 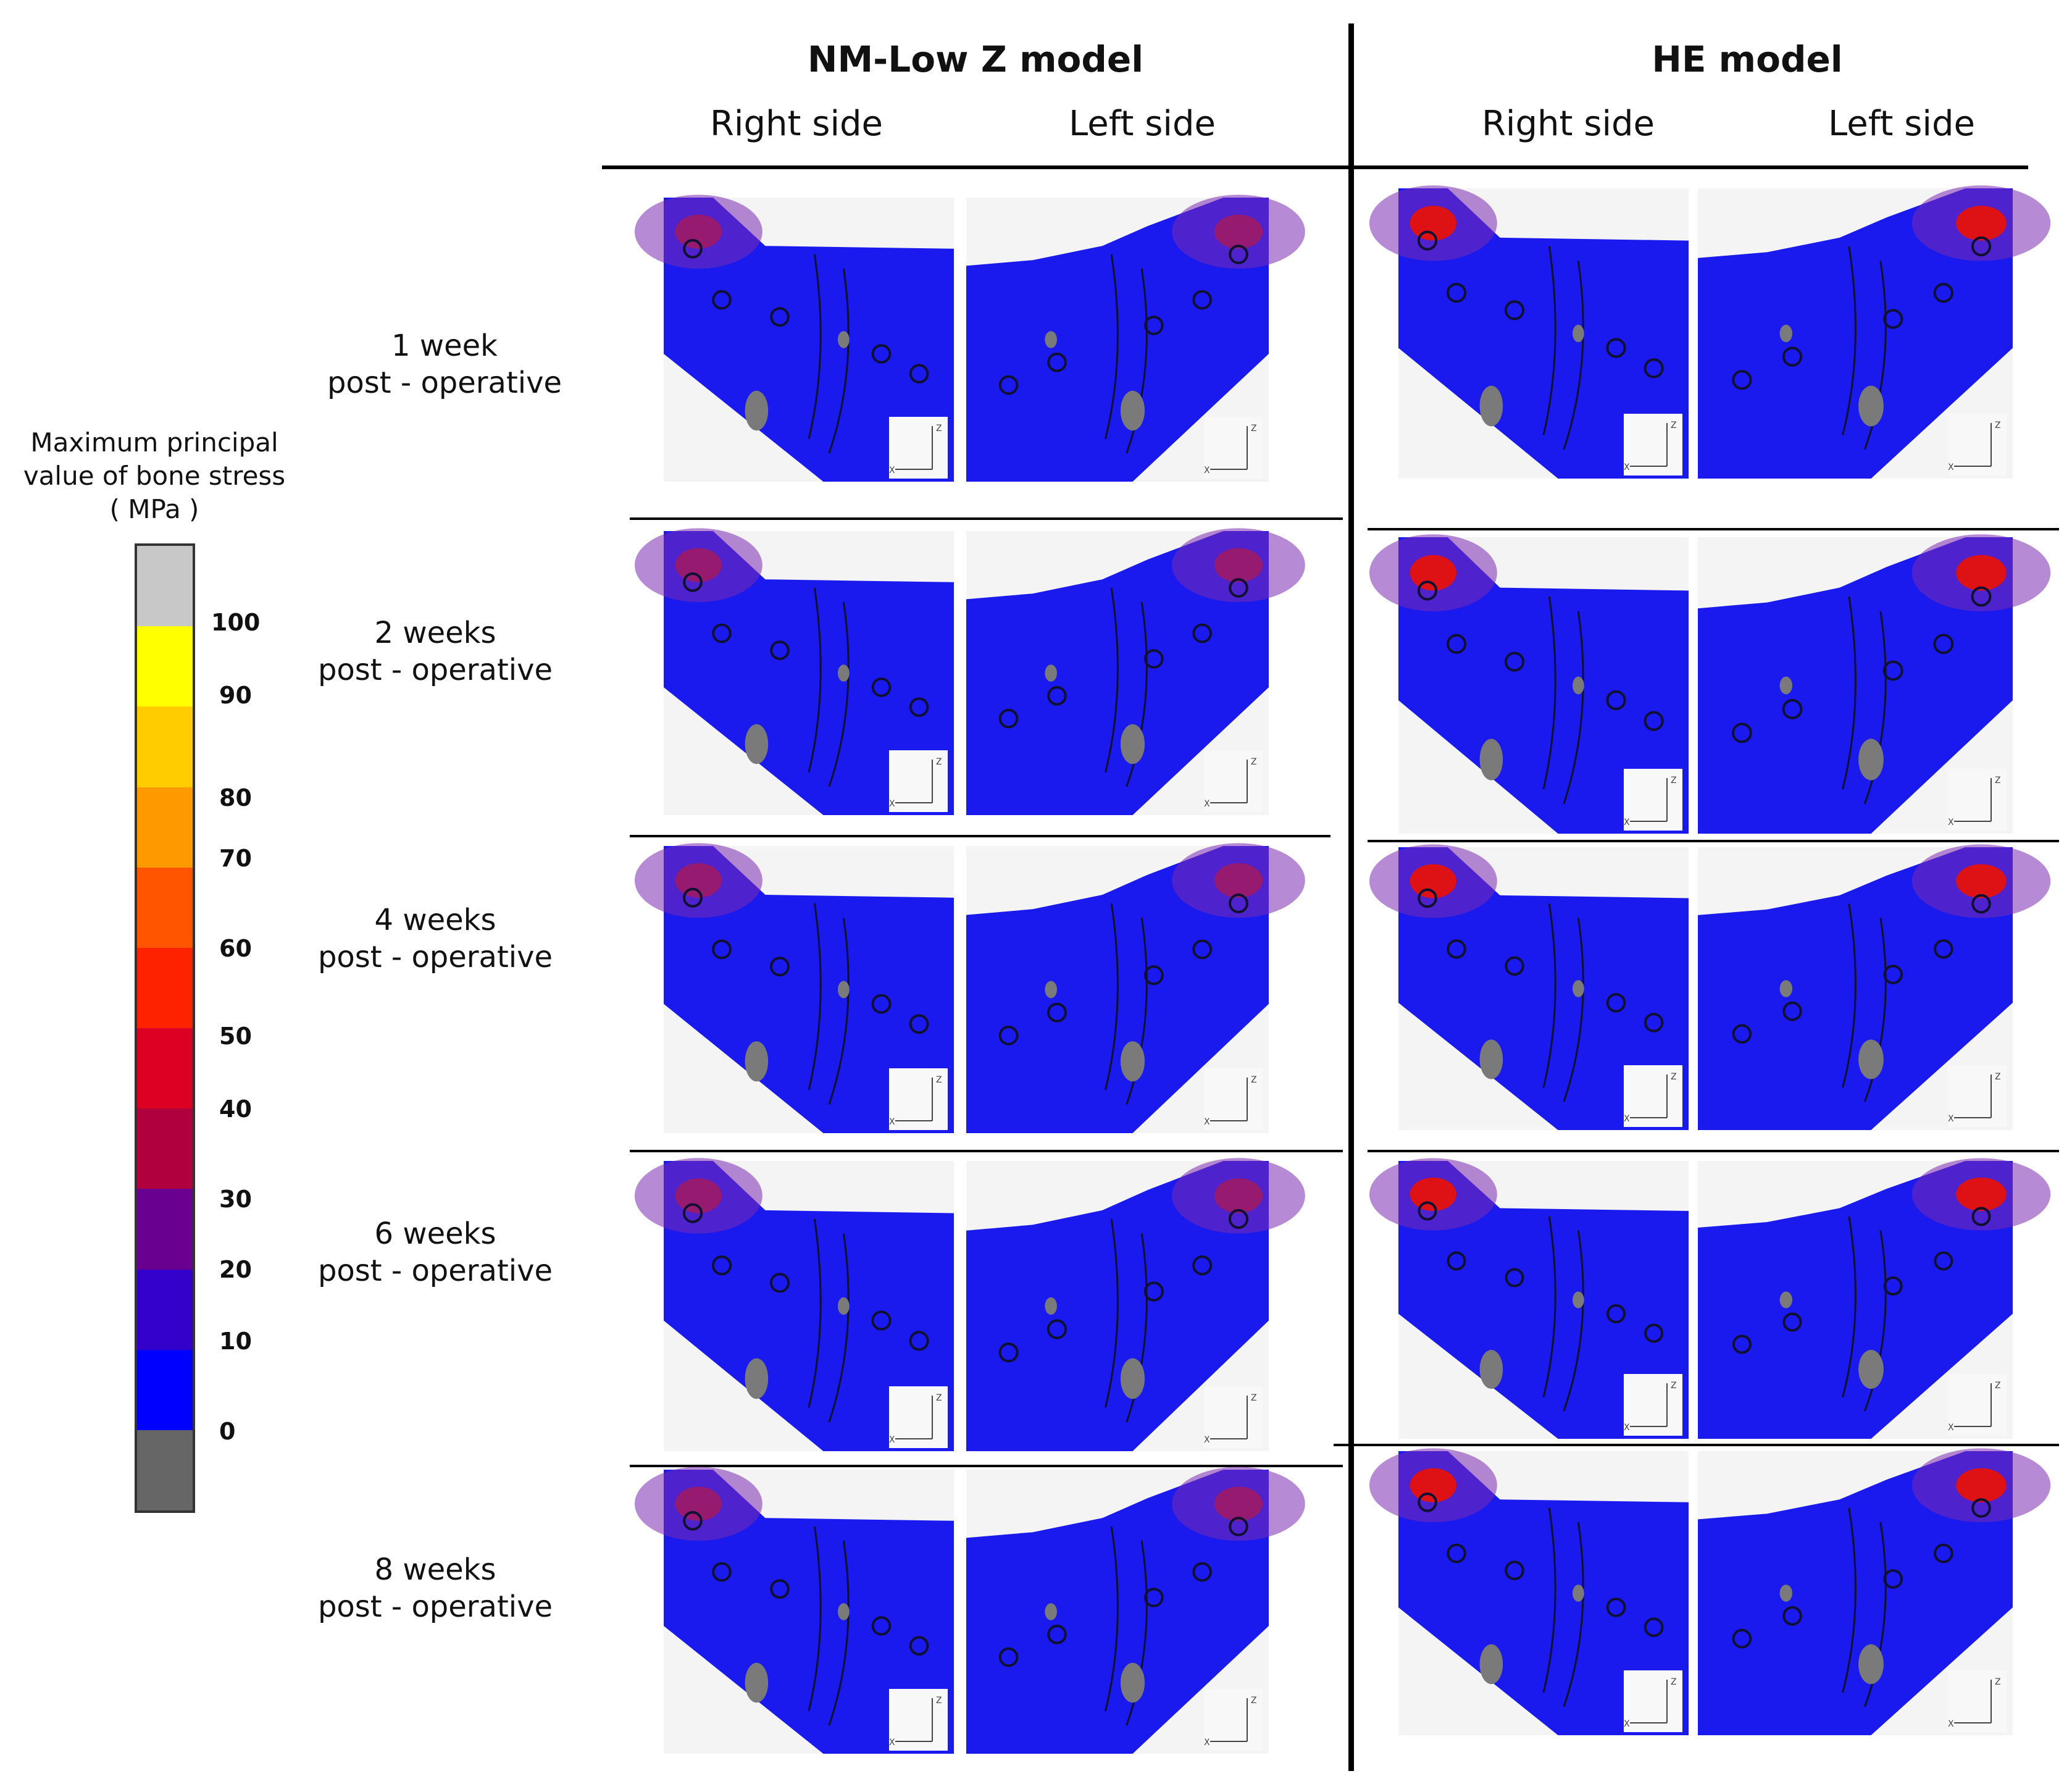 What do you see at coordinates (1901, 124) in the screenshot?
I see `he-left-side-label: Left side` at bounding box center [1901, 124].